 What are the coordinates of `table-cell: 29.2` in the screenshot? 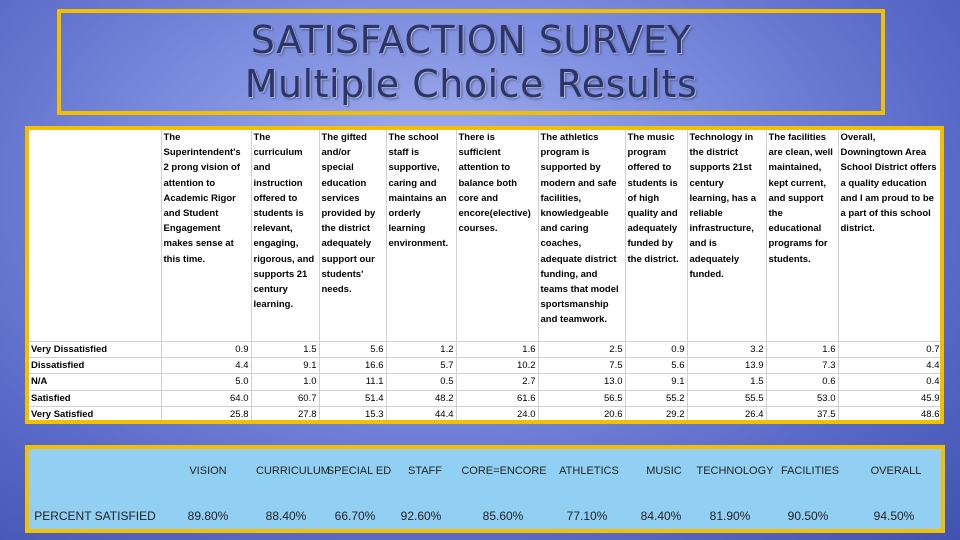 It's located at (656, 413).